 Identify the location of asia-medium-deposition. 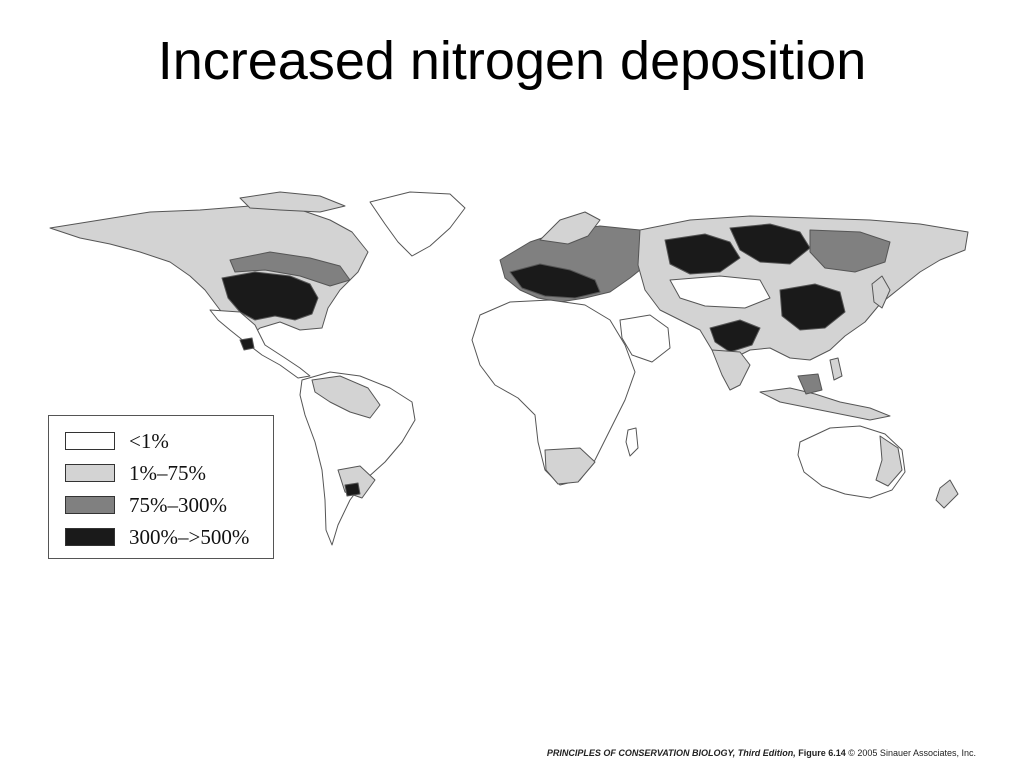
(850, 251).